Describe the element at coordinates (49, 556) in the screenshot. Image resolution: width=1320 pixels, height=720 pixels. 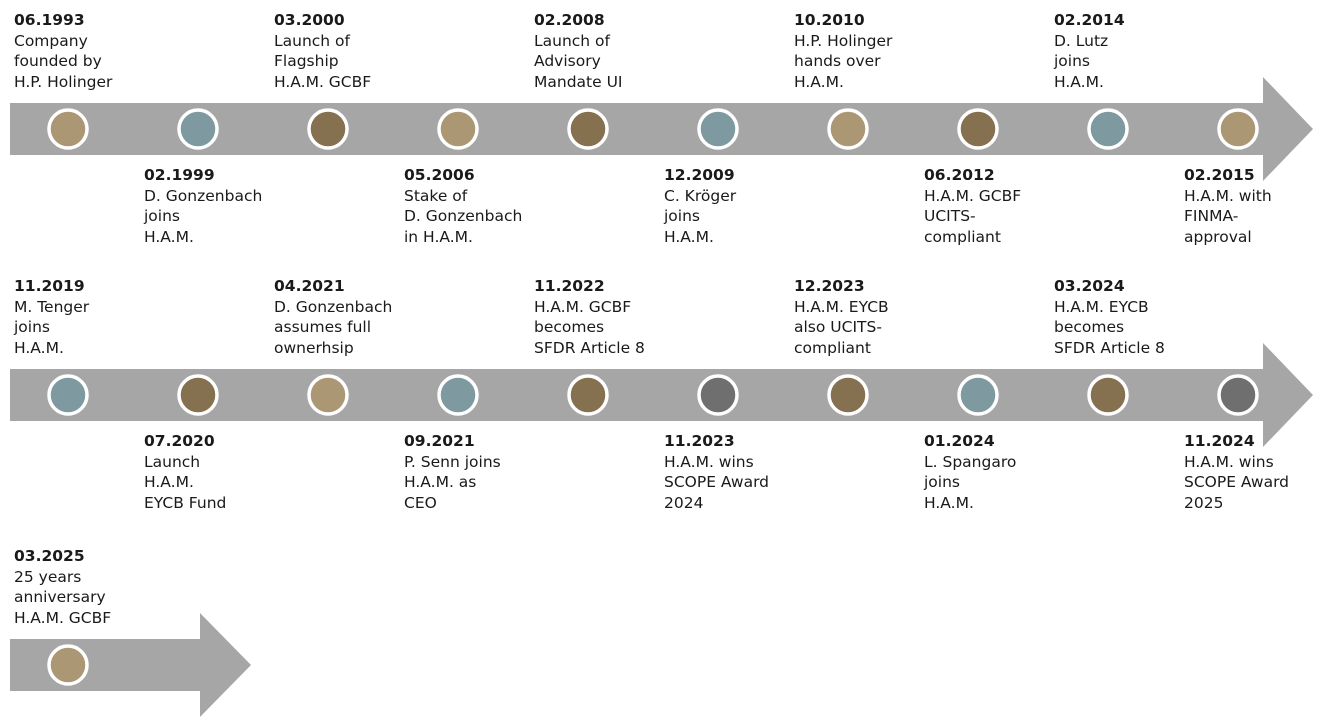
I see `event-date: 03.2025` at that location.